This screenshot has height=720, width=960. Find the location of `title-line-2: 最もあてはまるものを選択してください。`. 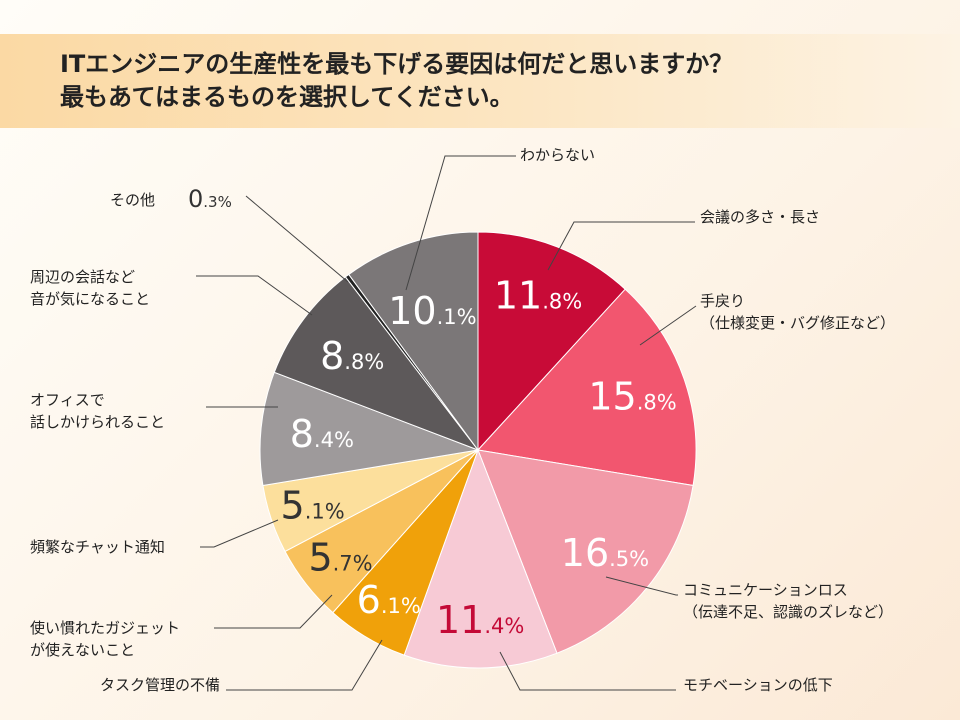

title-line-2: 最もあてはまるものを選択してください。 is located at coordinates (287, 97).